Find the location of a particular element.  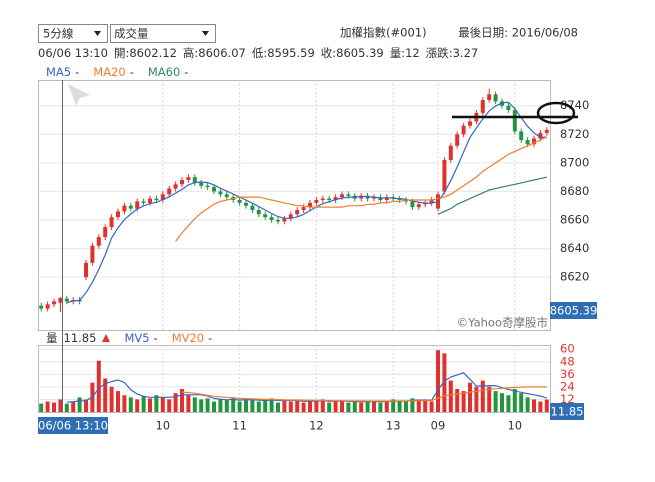

legend: MA5- MA20- MA60- is located at coordinates (117, 72).